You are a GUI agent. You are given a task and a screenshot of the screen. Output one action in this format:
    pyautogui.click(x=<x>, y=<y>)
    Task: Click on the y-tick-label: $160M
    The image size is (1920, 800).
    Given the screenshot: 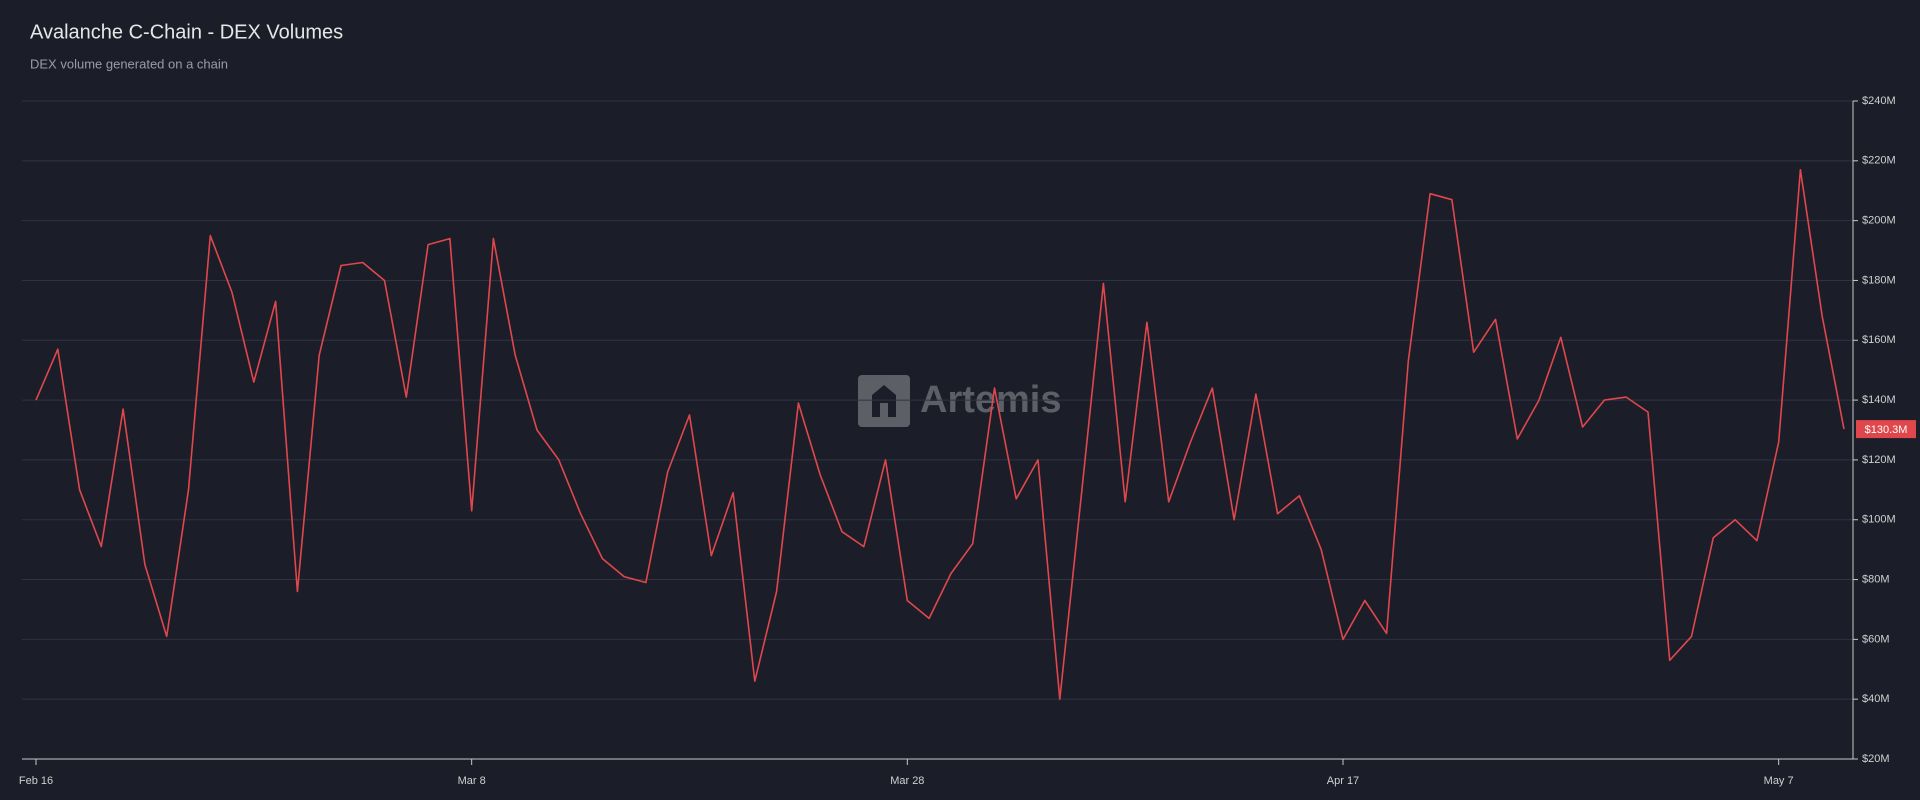 What is the action you would take?
    pyautogui.click(x=1879, y=340)
    